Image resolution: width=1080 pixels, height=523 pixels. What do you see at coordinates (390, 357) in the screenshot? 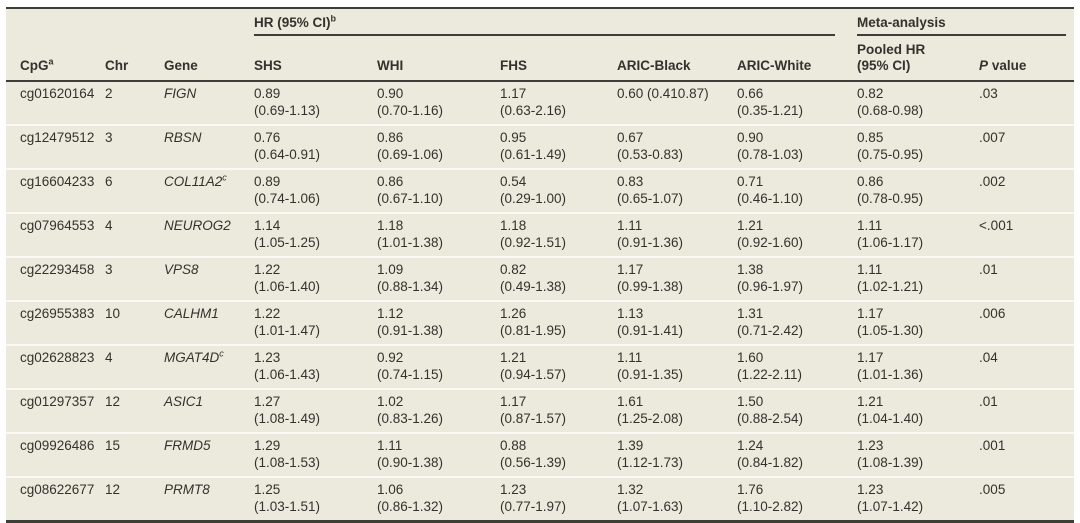
I see `hr-value: 0.92` at bounding box center [390, 357].